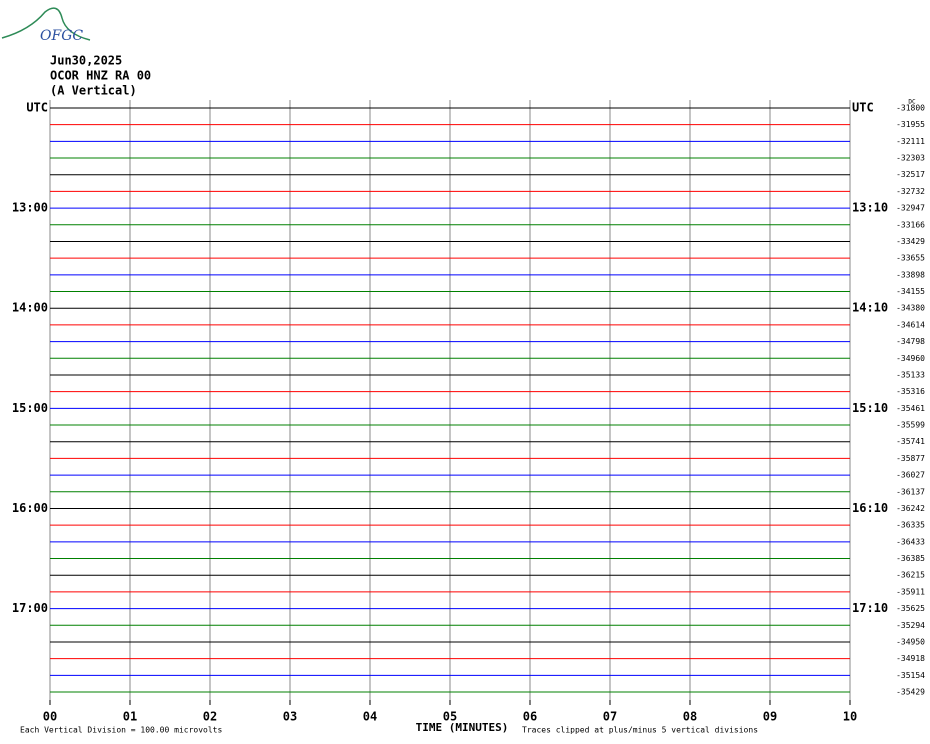 Image resolution: width=930 pixels, height=744 pixels. I want to click on offset-label: -36242, so click(910, 508).